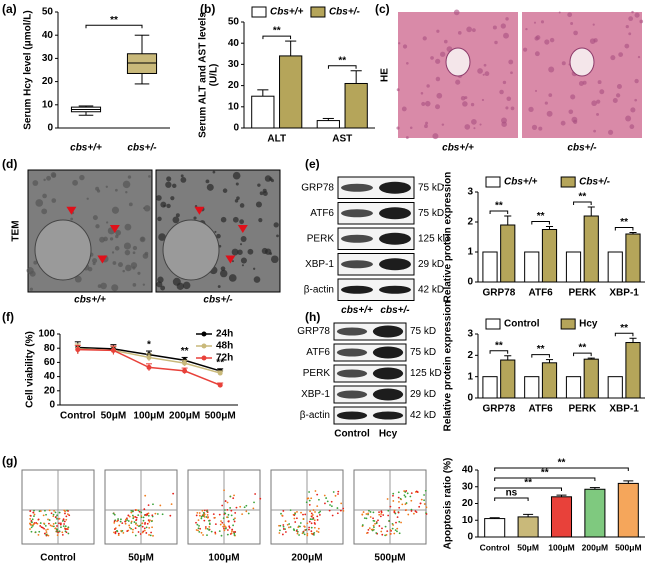  What do you see at coordinates (224, 358) in the screenshot?
I see `label: 72h` at bounding box center [224, 358].